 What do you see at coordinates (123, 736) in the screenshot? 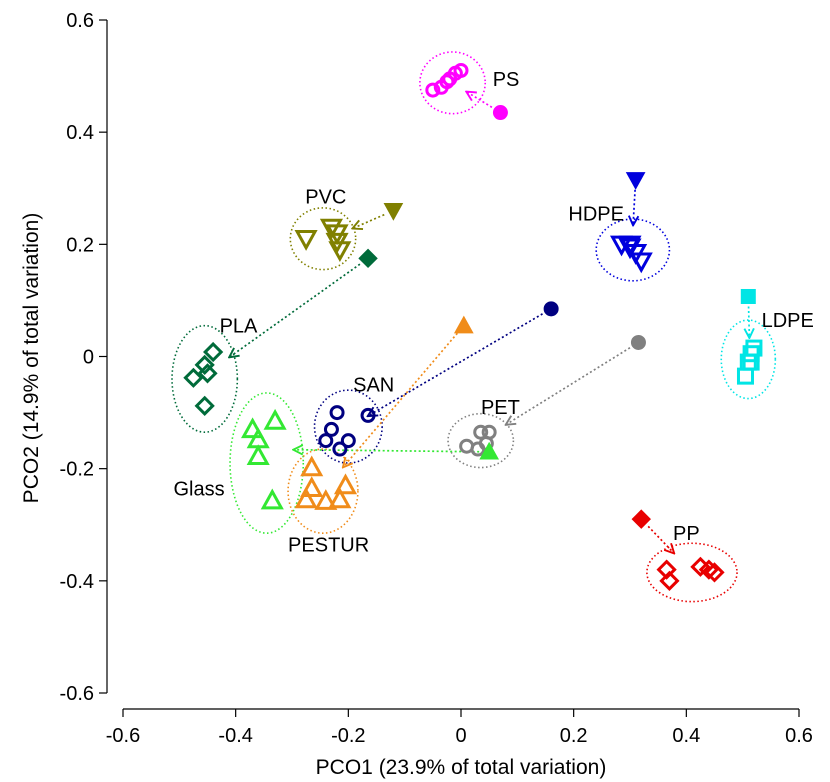
I see `x-tick-label: -0.6` at bounding box center [123, 736].